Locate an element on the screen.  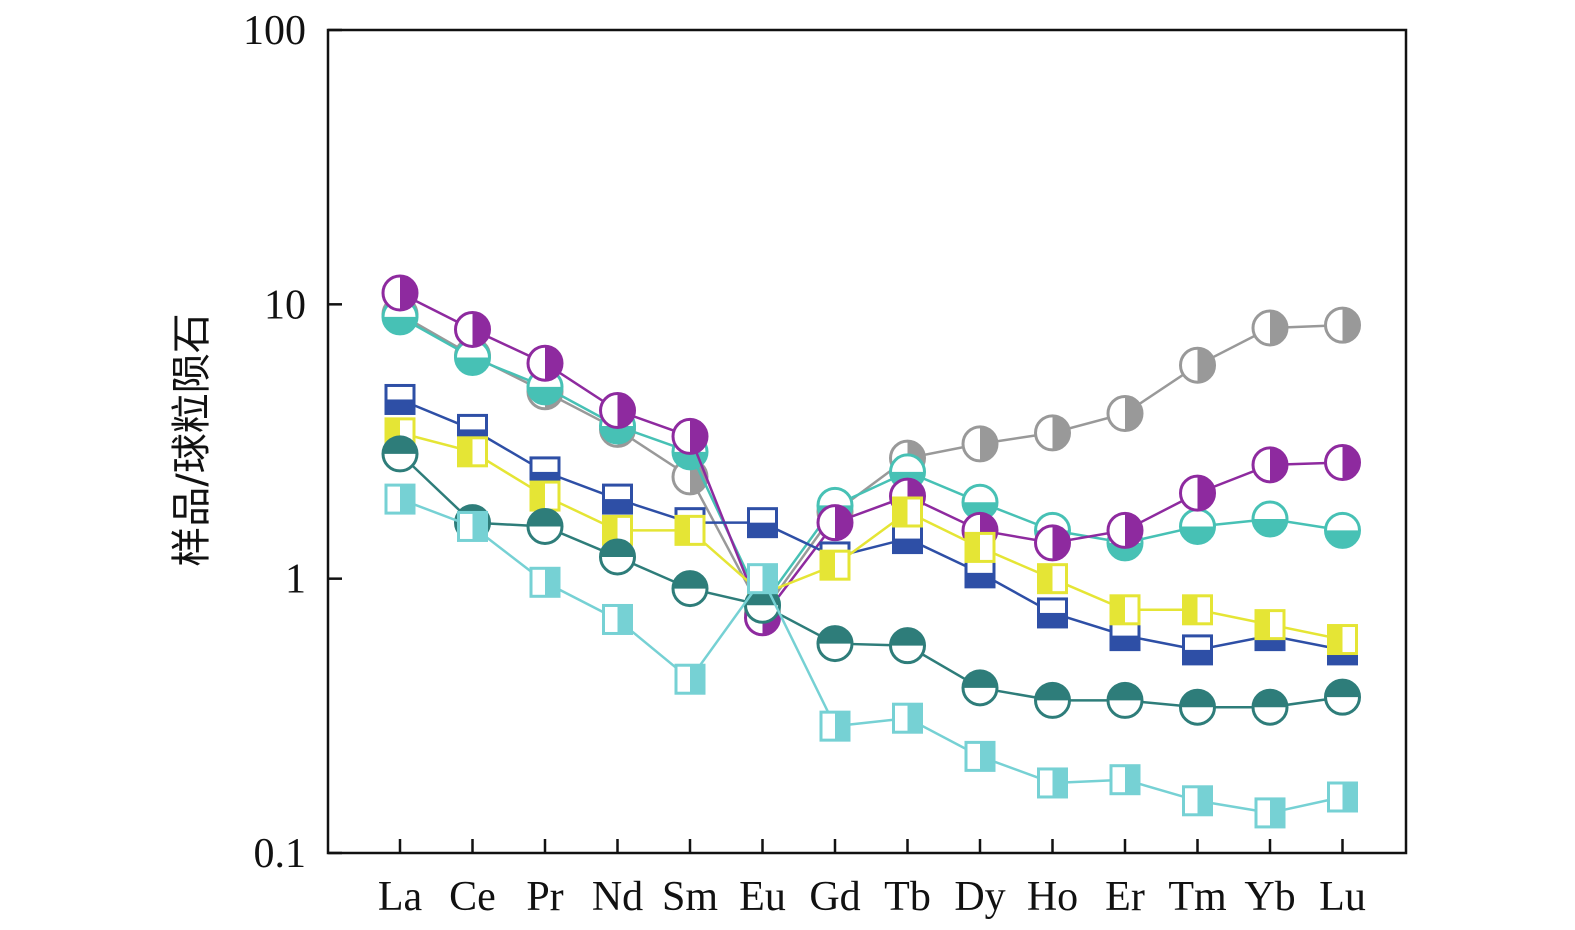
x-tick-label: Lu is located at coordinates (1342, 897).